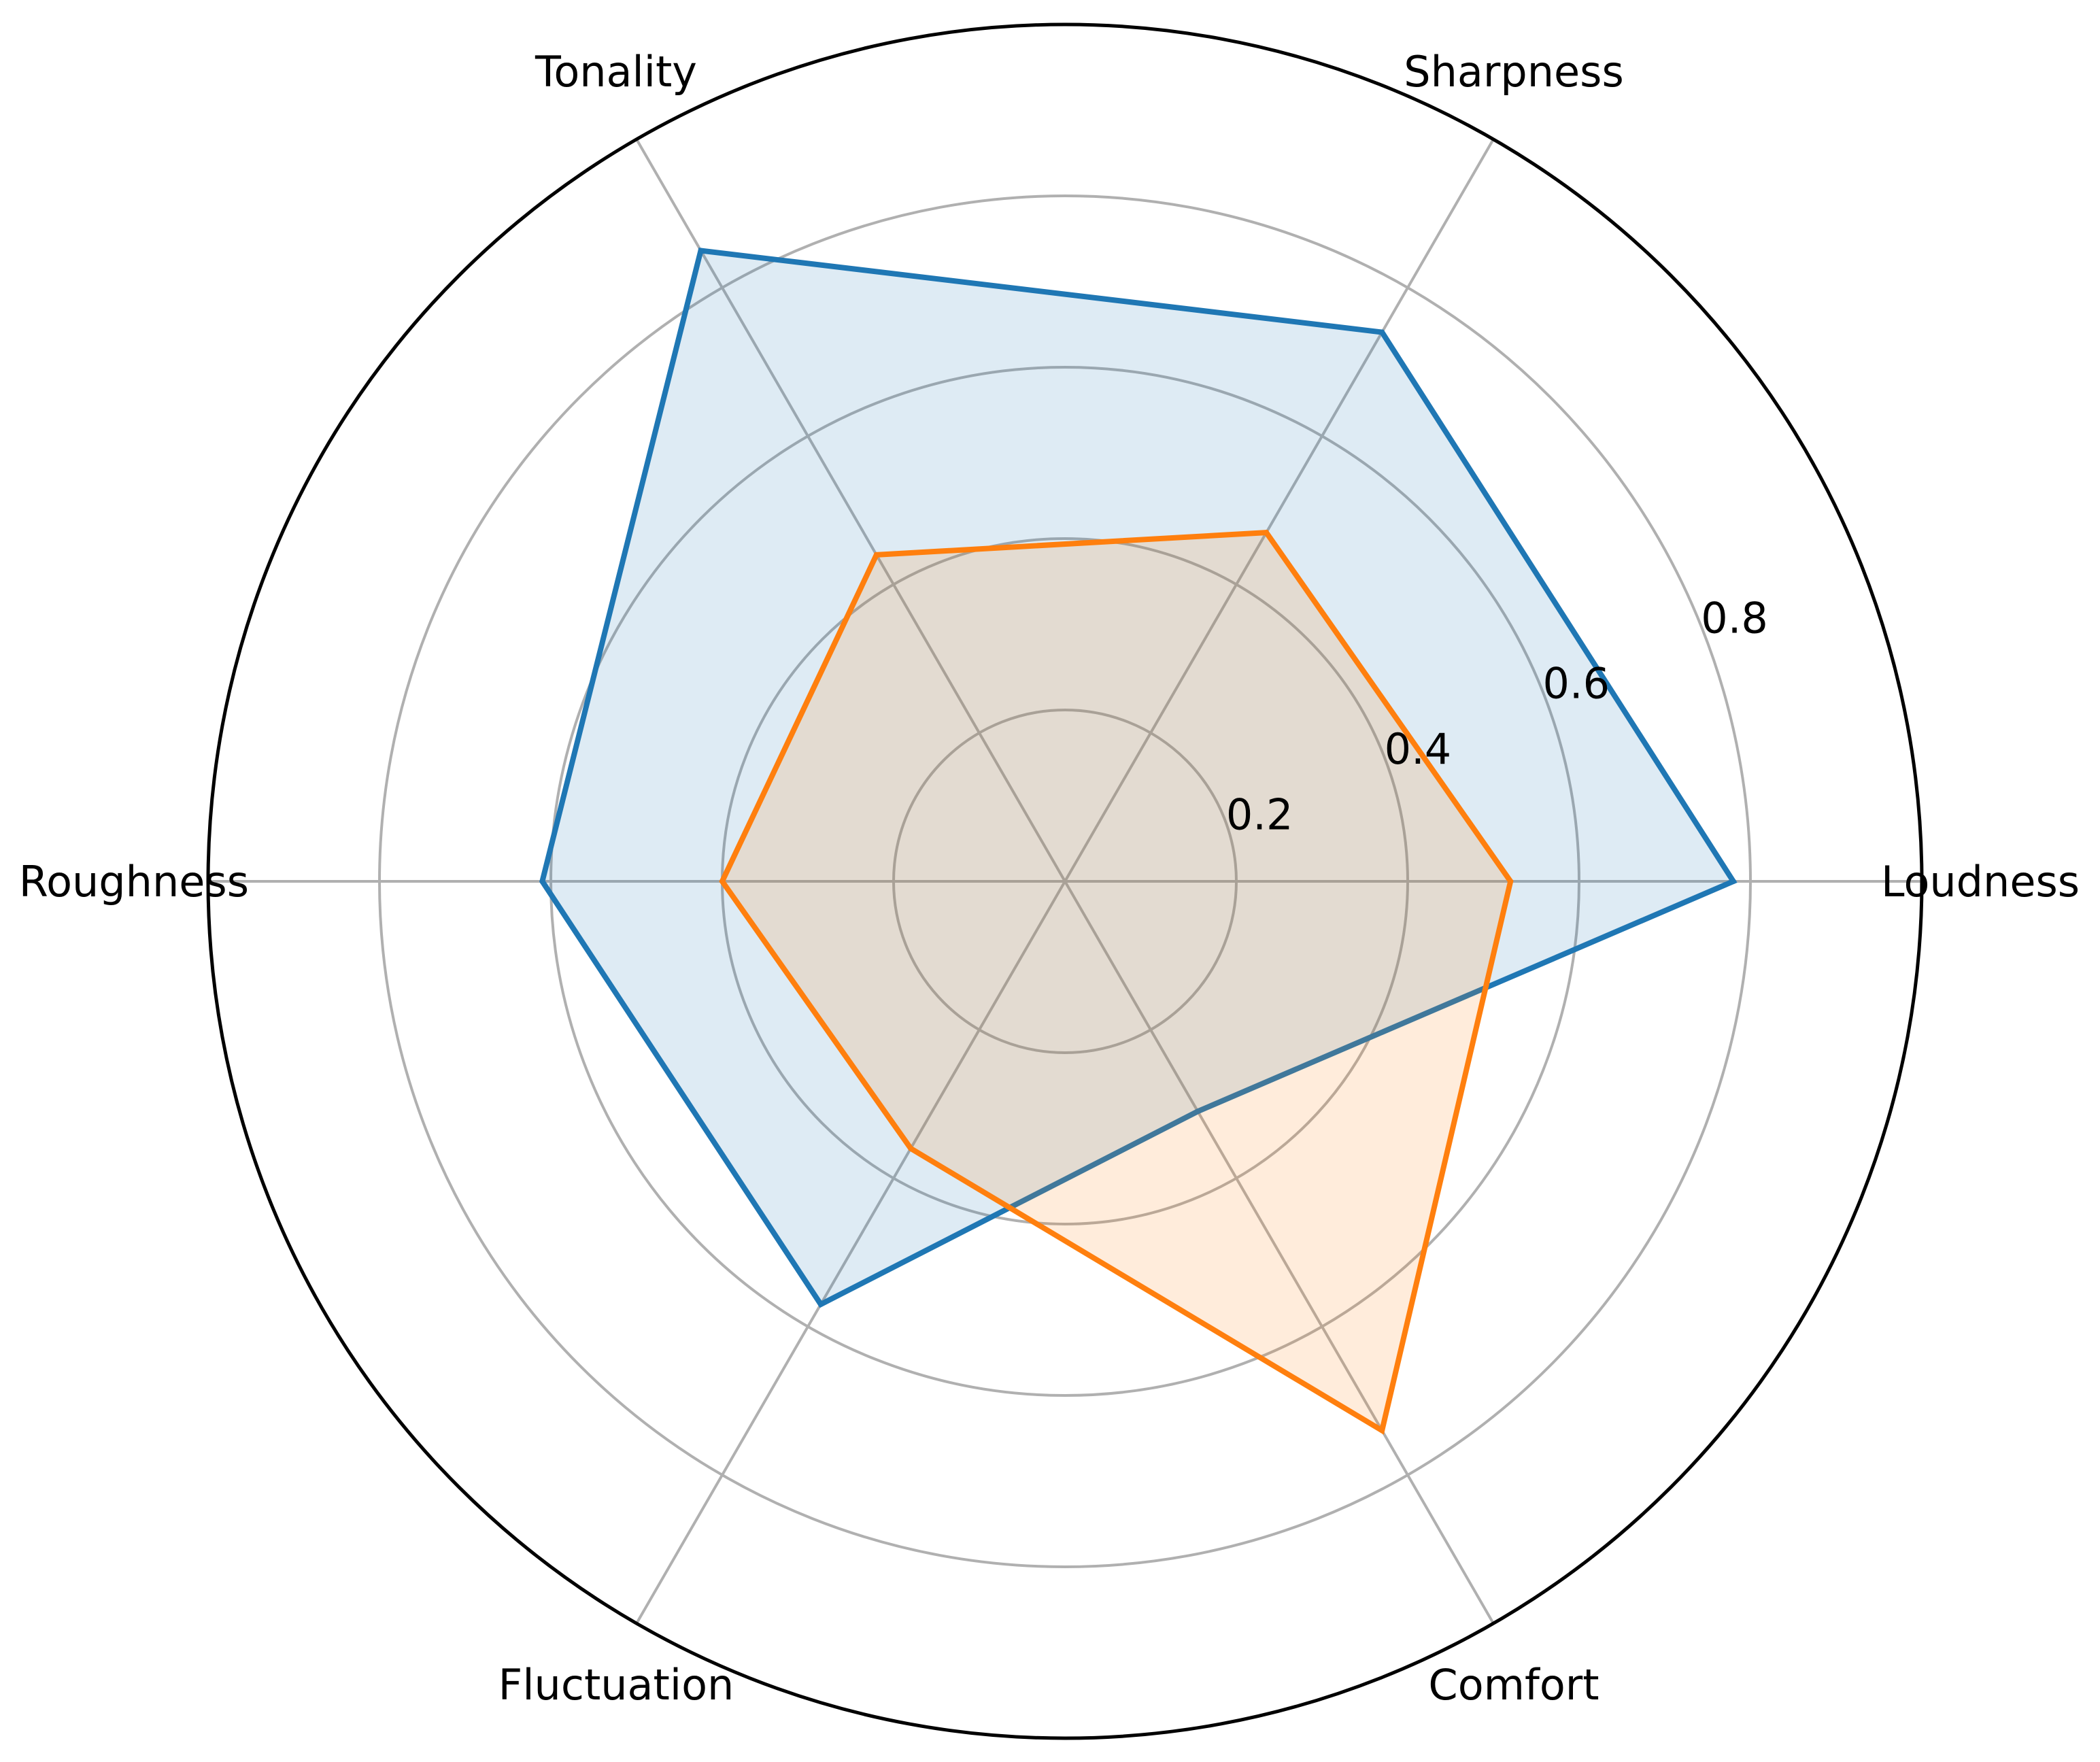 The width and height of the screenshot is (2100, 1762). Describe the element at coordinates (1259, 815) in the screenshot. I see `r-tick-label: 0.2` at that location.